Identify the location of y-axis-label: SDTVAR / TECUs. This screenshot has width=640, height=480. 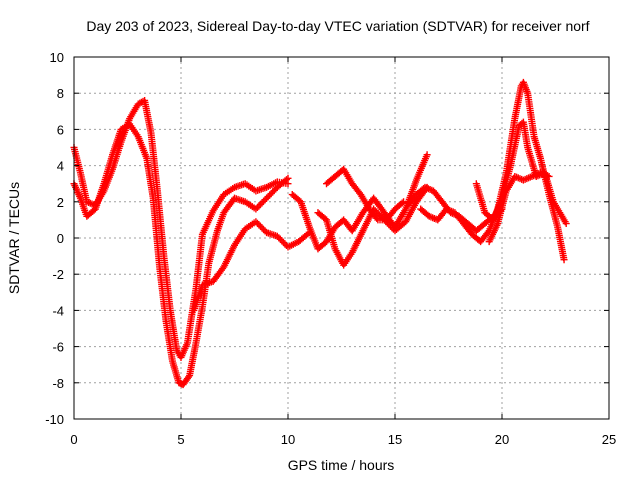
(14, 238).